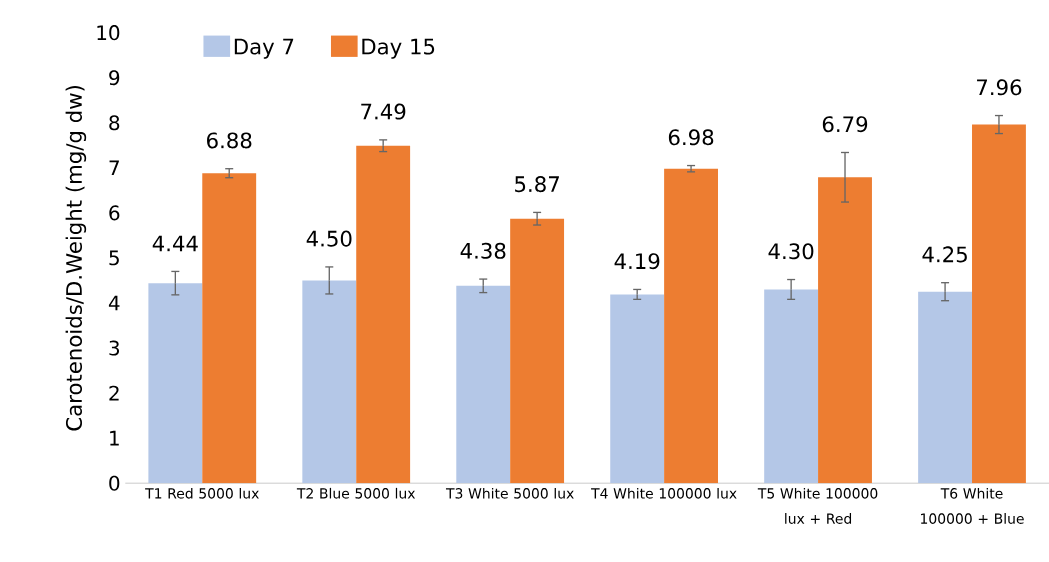  Describe the element at coordinates (691, 137) in the screenshot. I see `data-label: 6.98` at that location.